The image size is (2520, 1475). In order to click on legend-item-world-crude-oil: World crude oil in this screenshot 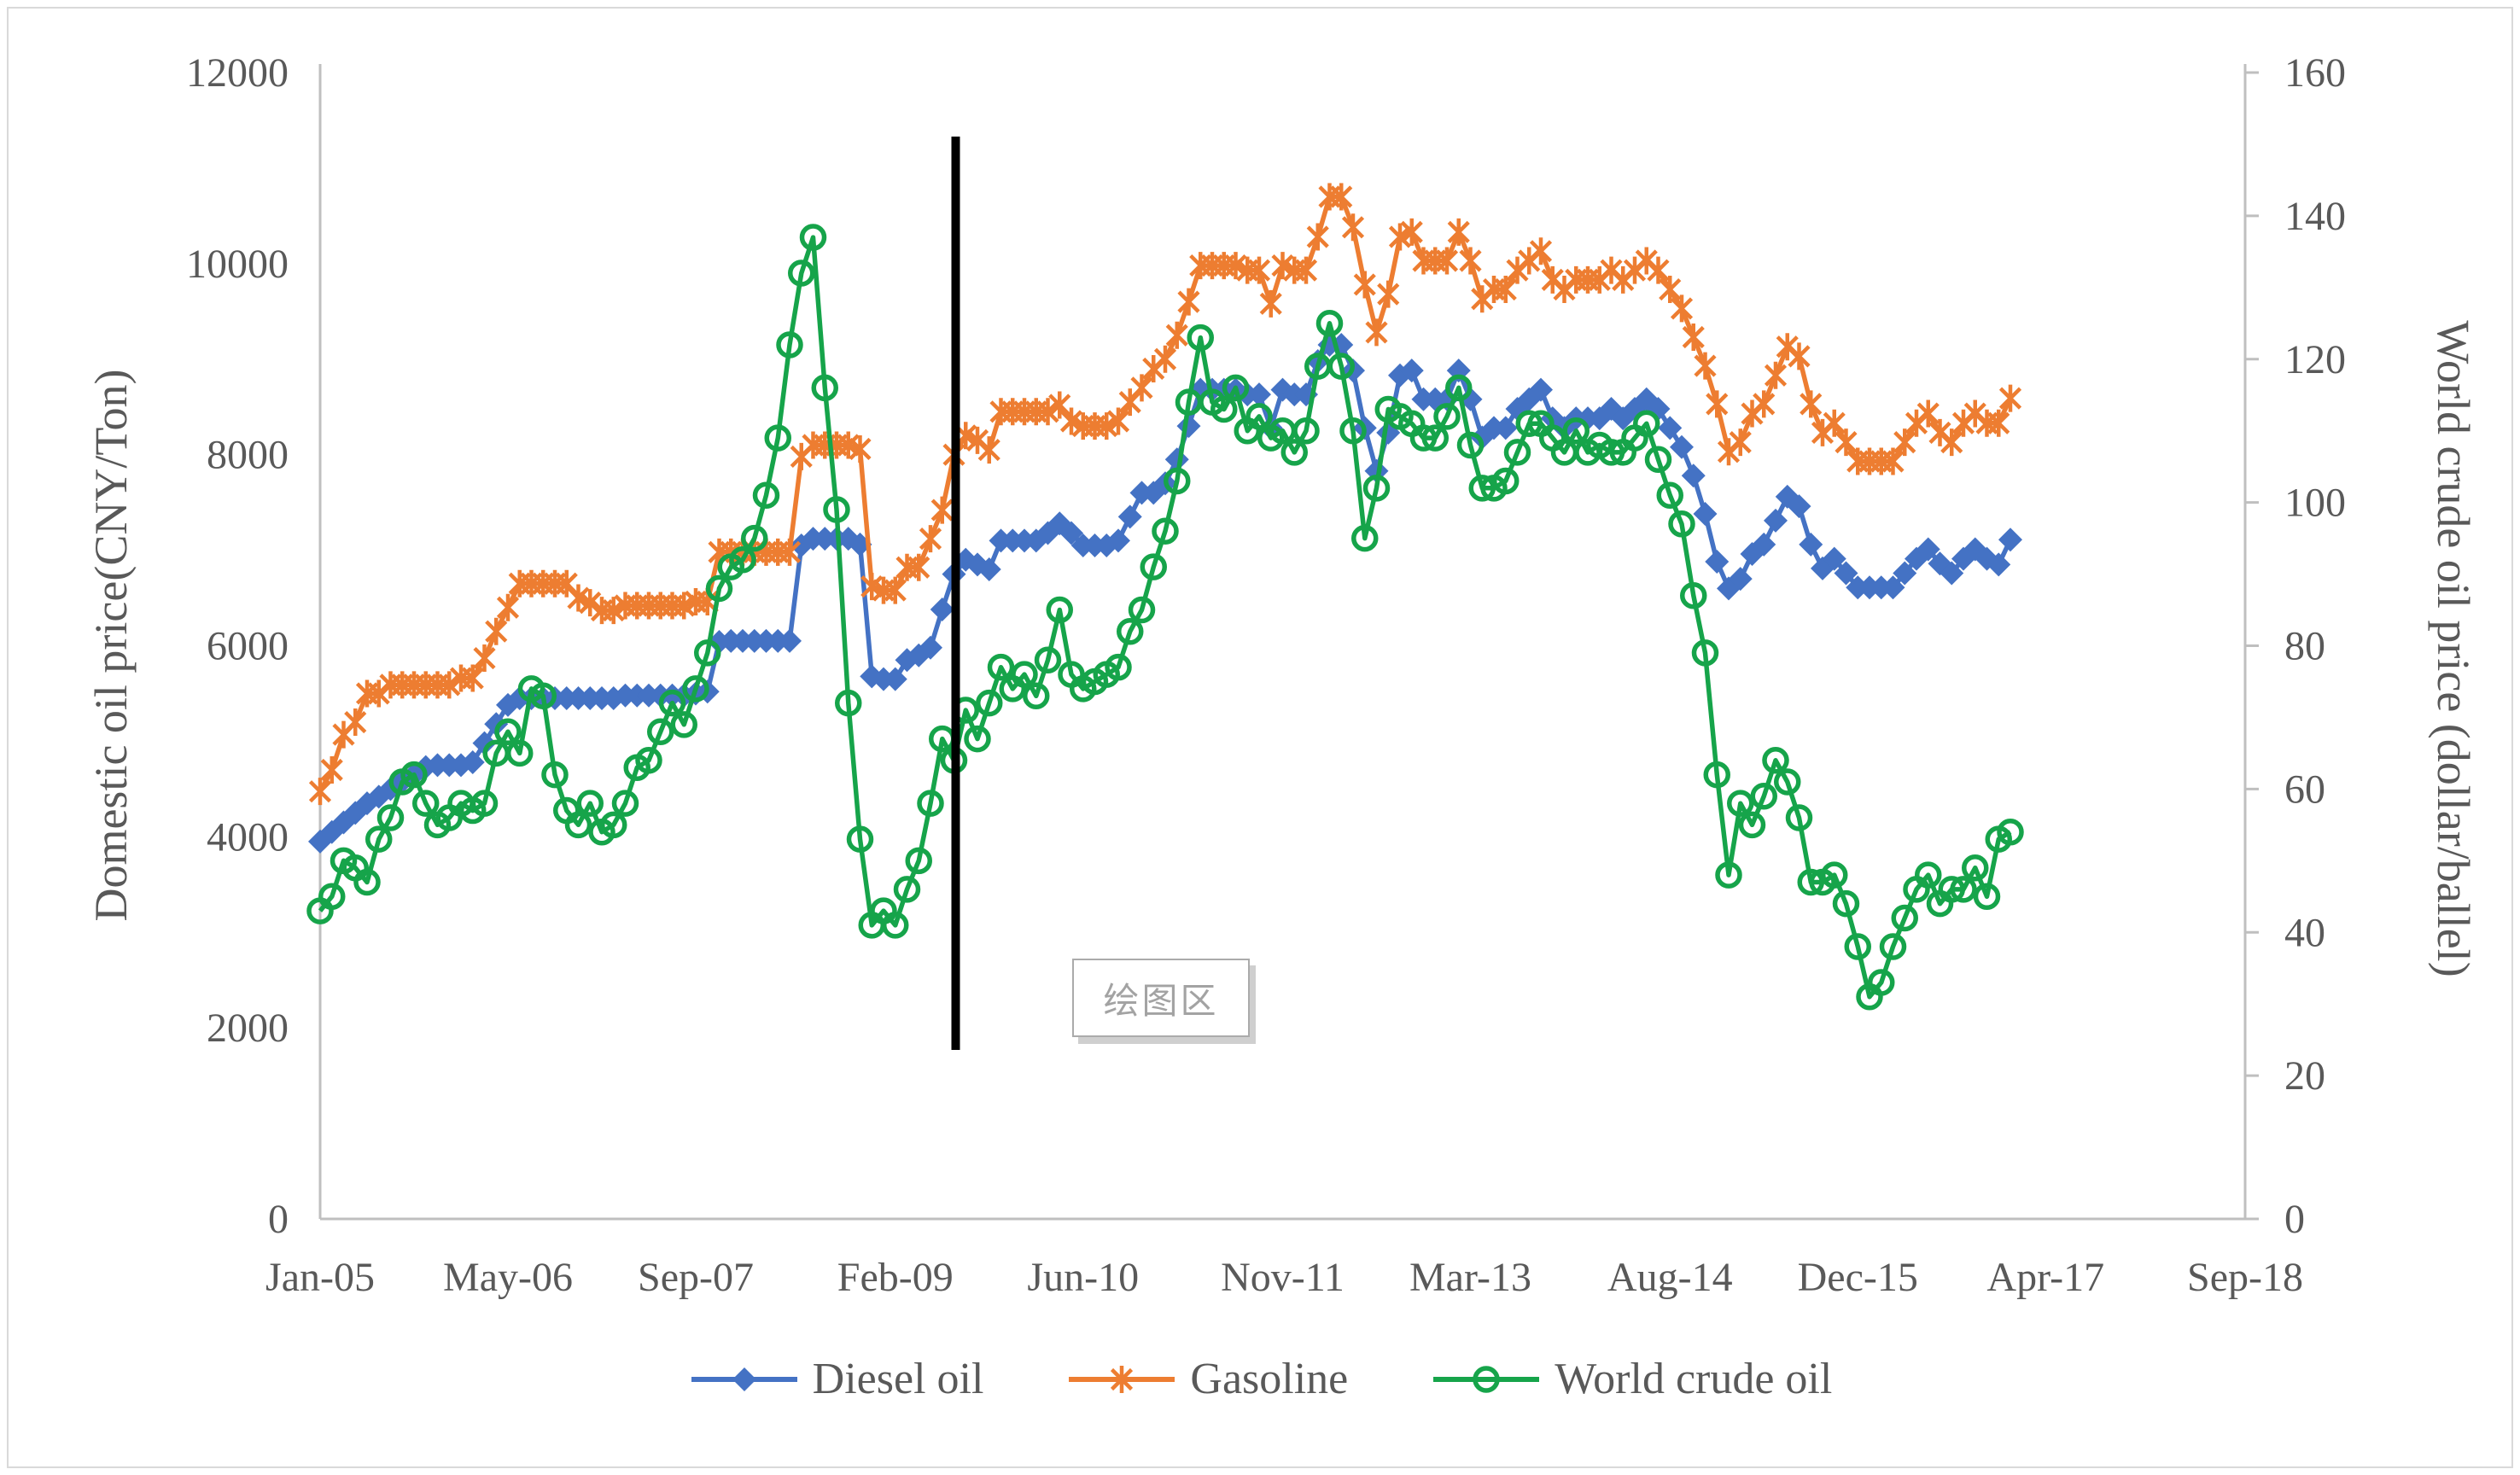, I will do `click(1631, 1379)`.